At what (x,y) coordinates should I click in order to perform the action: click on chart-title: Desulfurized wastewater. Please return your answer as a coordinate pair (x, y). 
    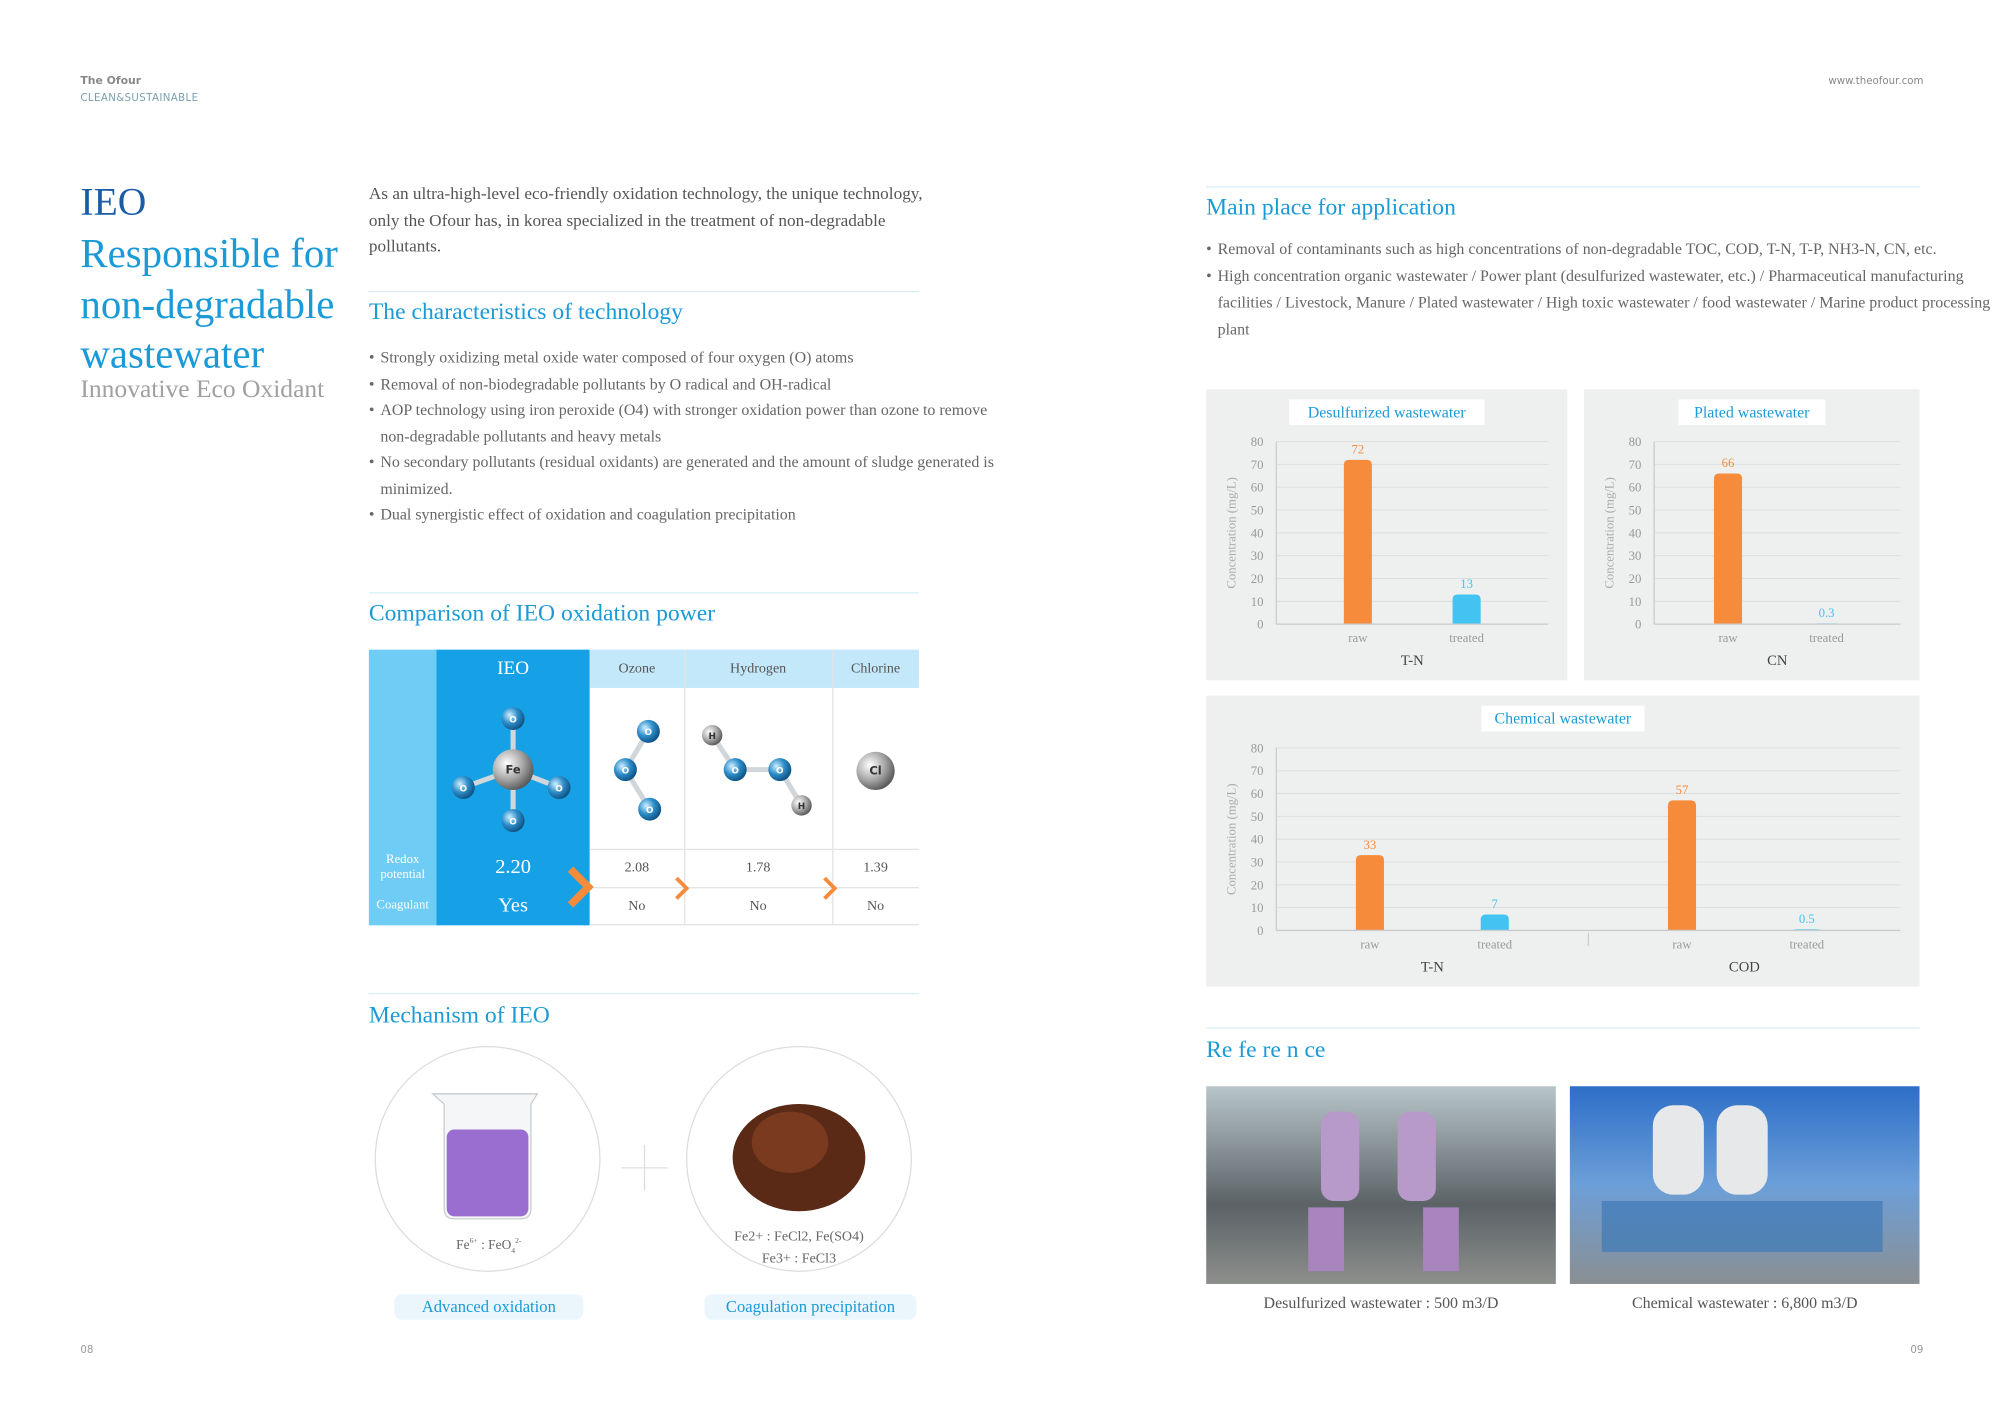
    Looking at the image, I should click on (1387, 412).